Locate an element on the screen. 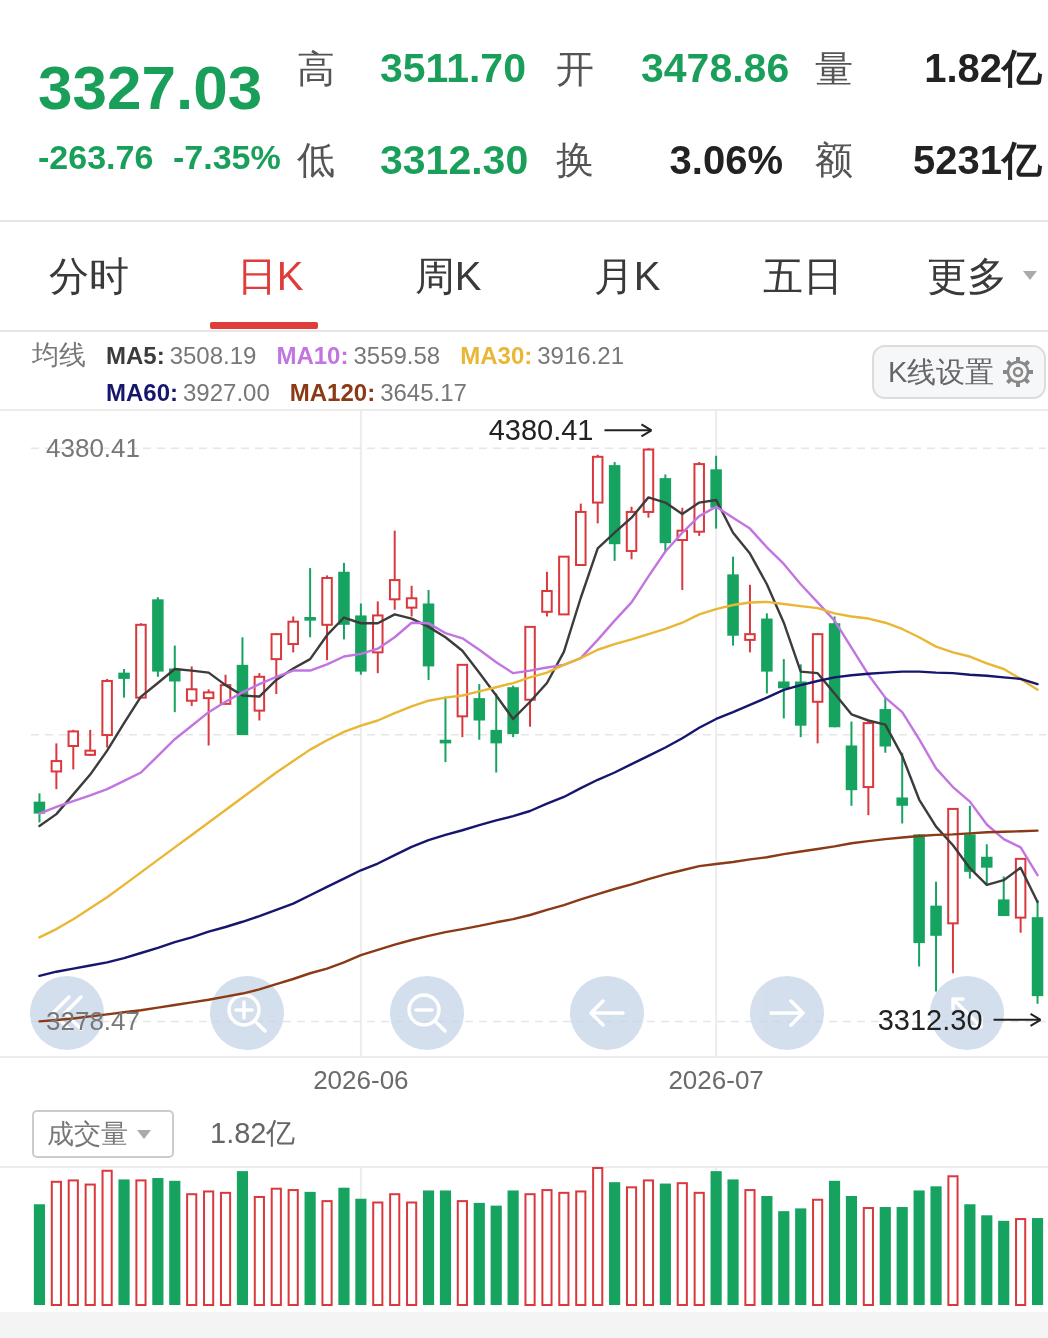 Image resolution: width=1048 pixels, height=1338 pixels. annotation: 3312.30 is located at coordinates (930, 1019).